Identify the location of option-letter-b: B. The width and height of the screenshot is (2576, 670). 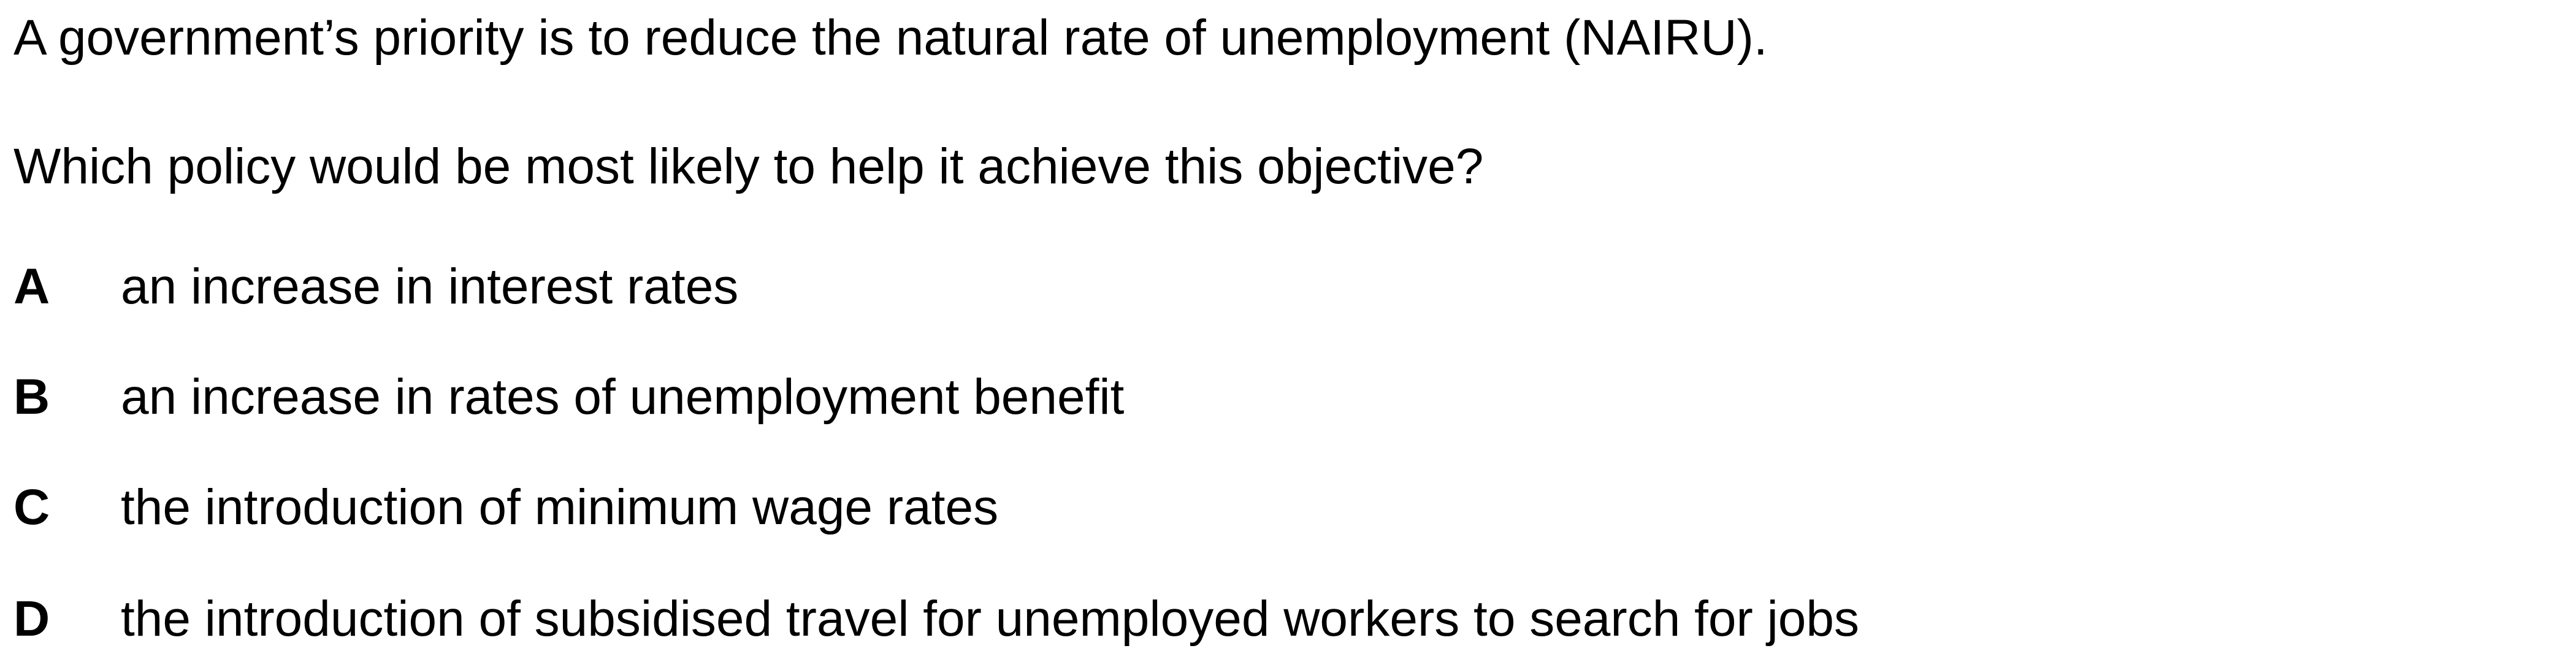
(31, 397).